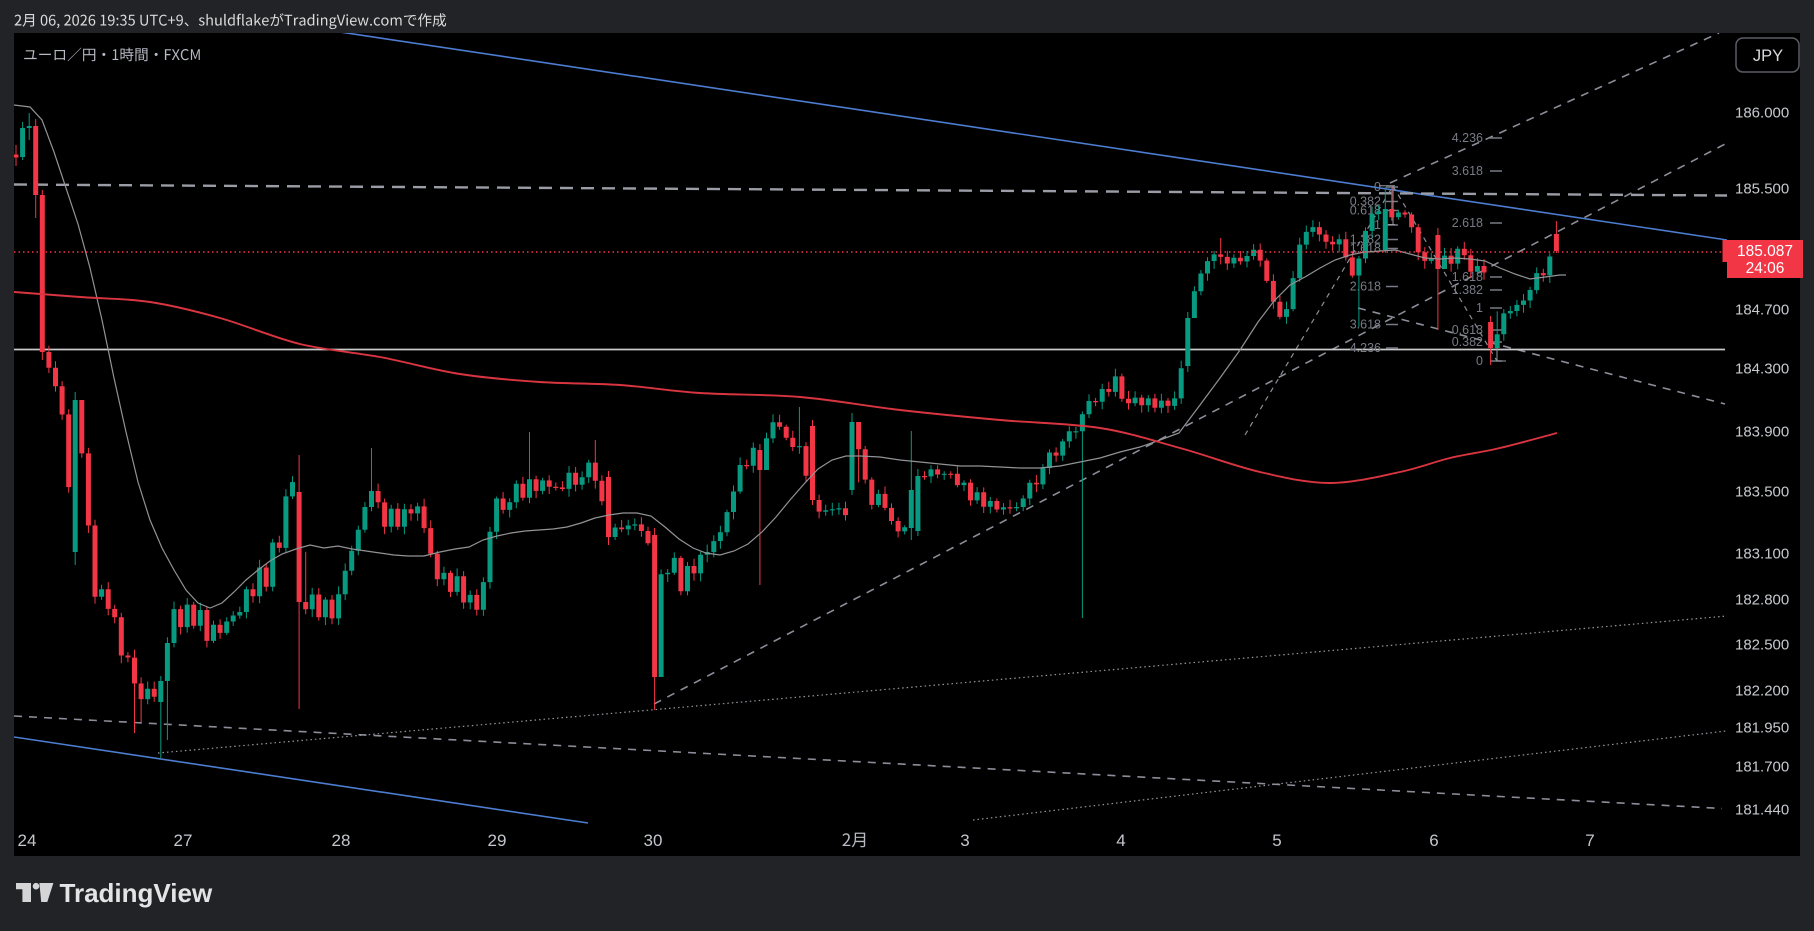  I want to click on svg-text: 186.000, so click(1762, 112).